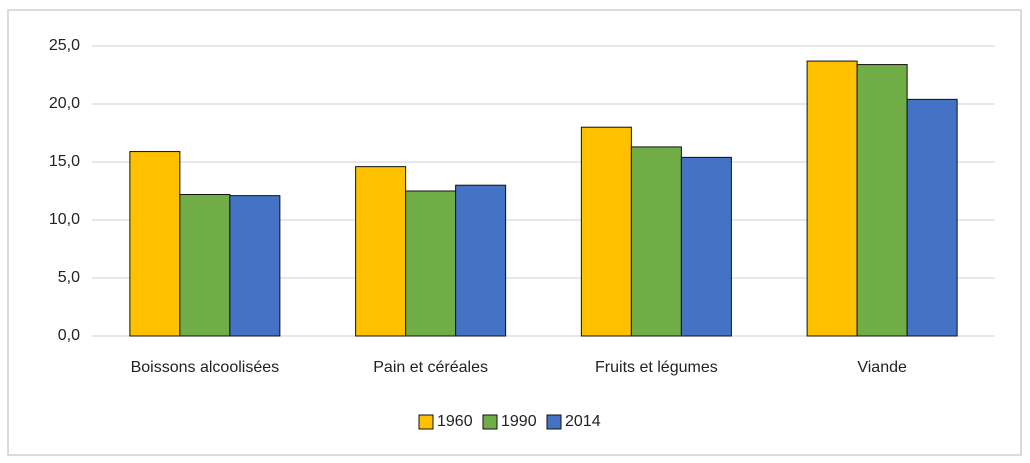 Image resolution: width=1030 pixels, height=463 pixels. I want to click on x-tick-label: Fruits et légumes, so click(656, 367).